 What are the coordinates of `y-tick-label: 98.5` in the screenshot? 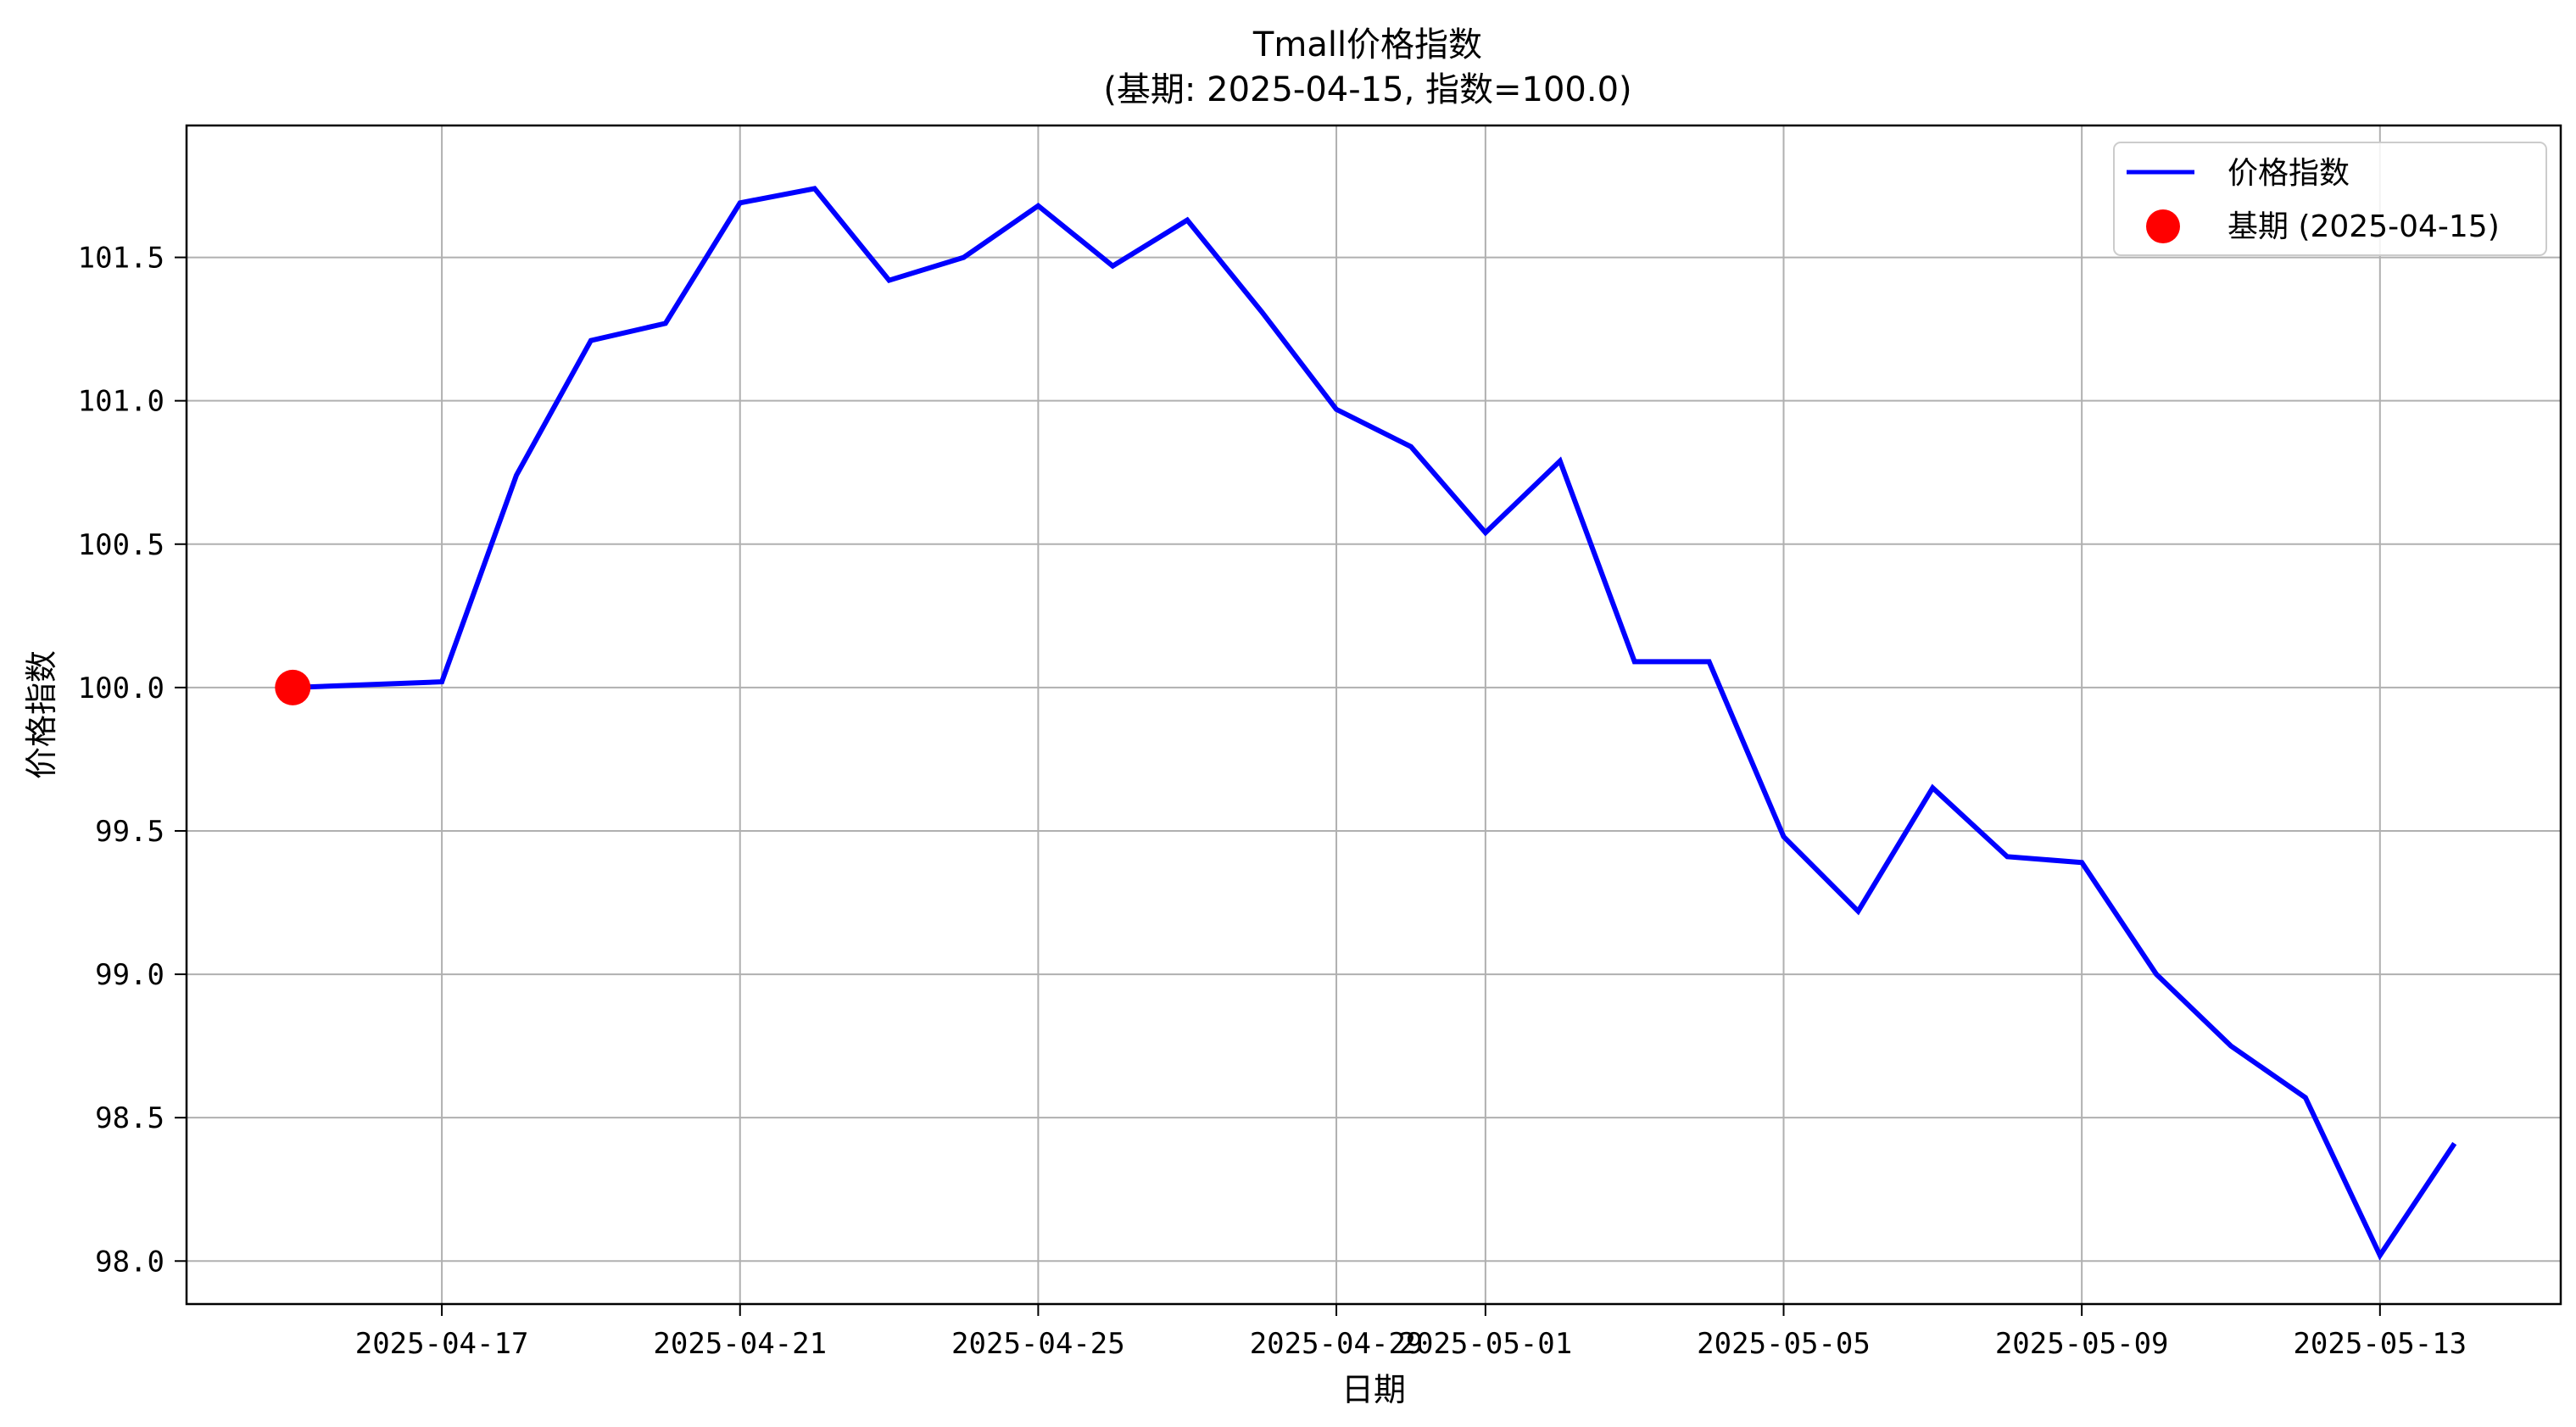 It's located at (129, 1118).